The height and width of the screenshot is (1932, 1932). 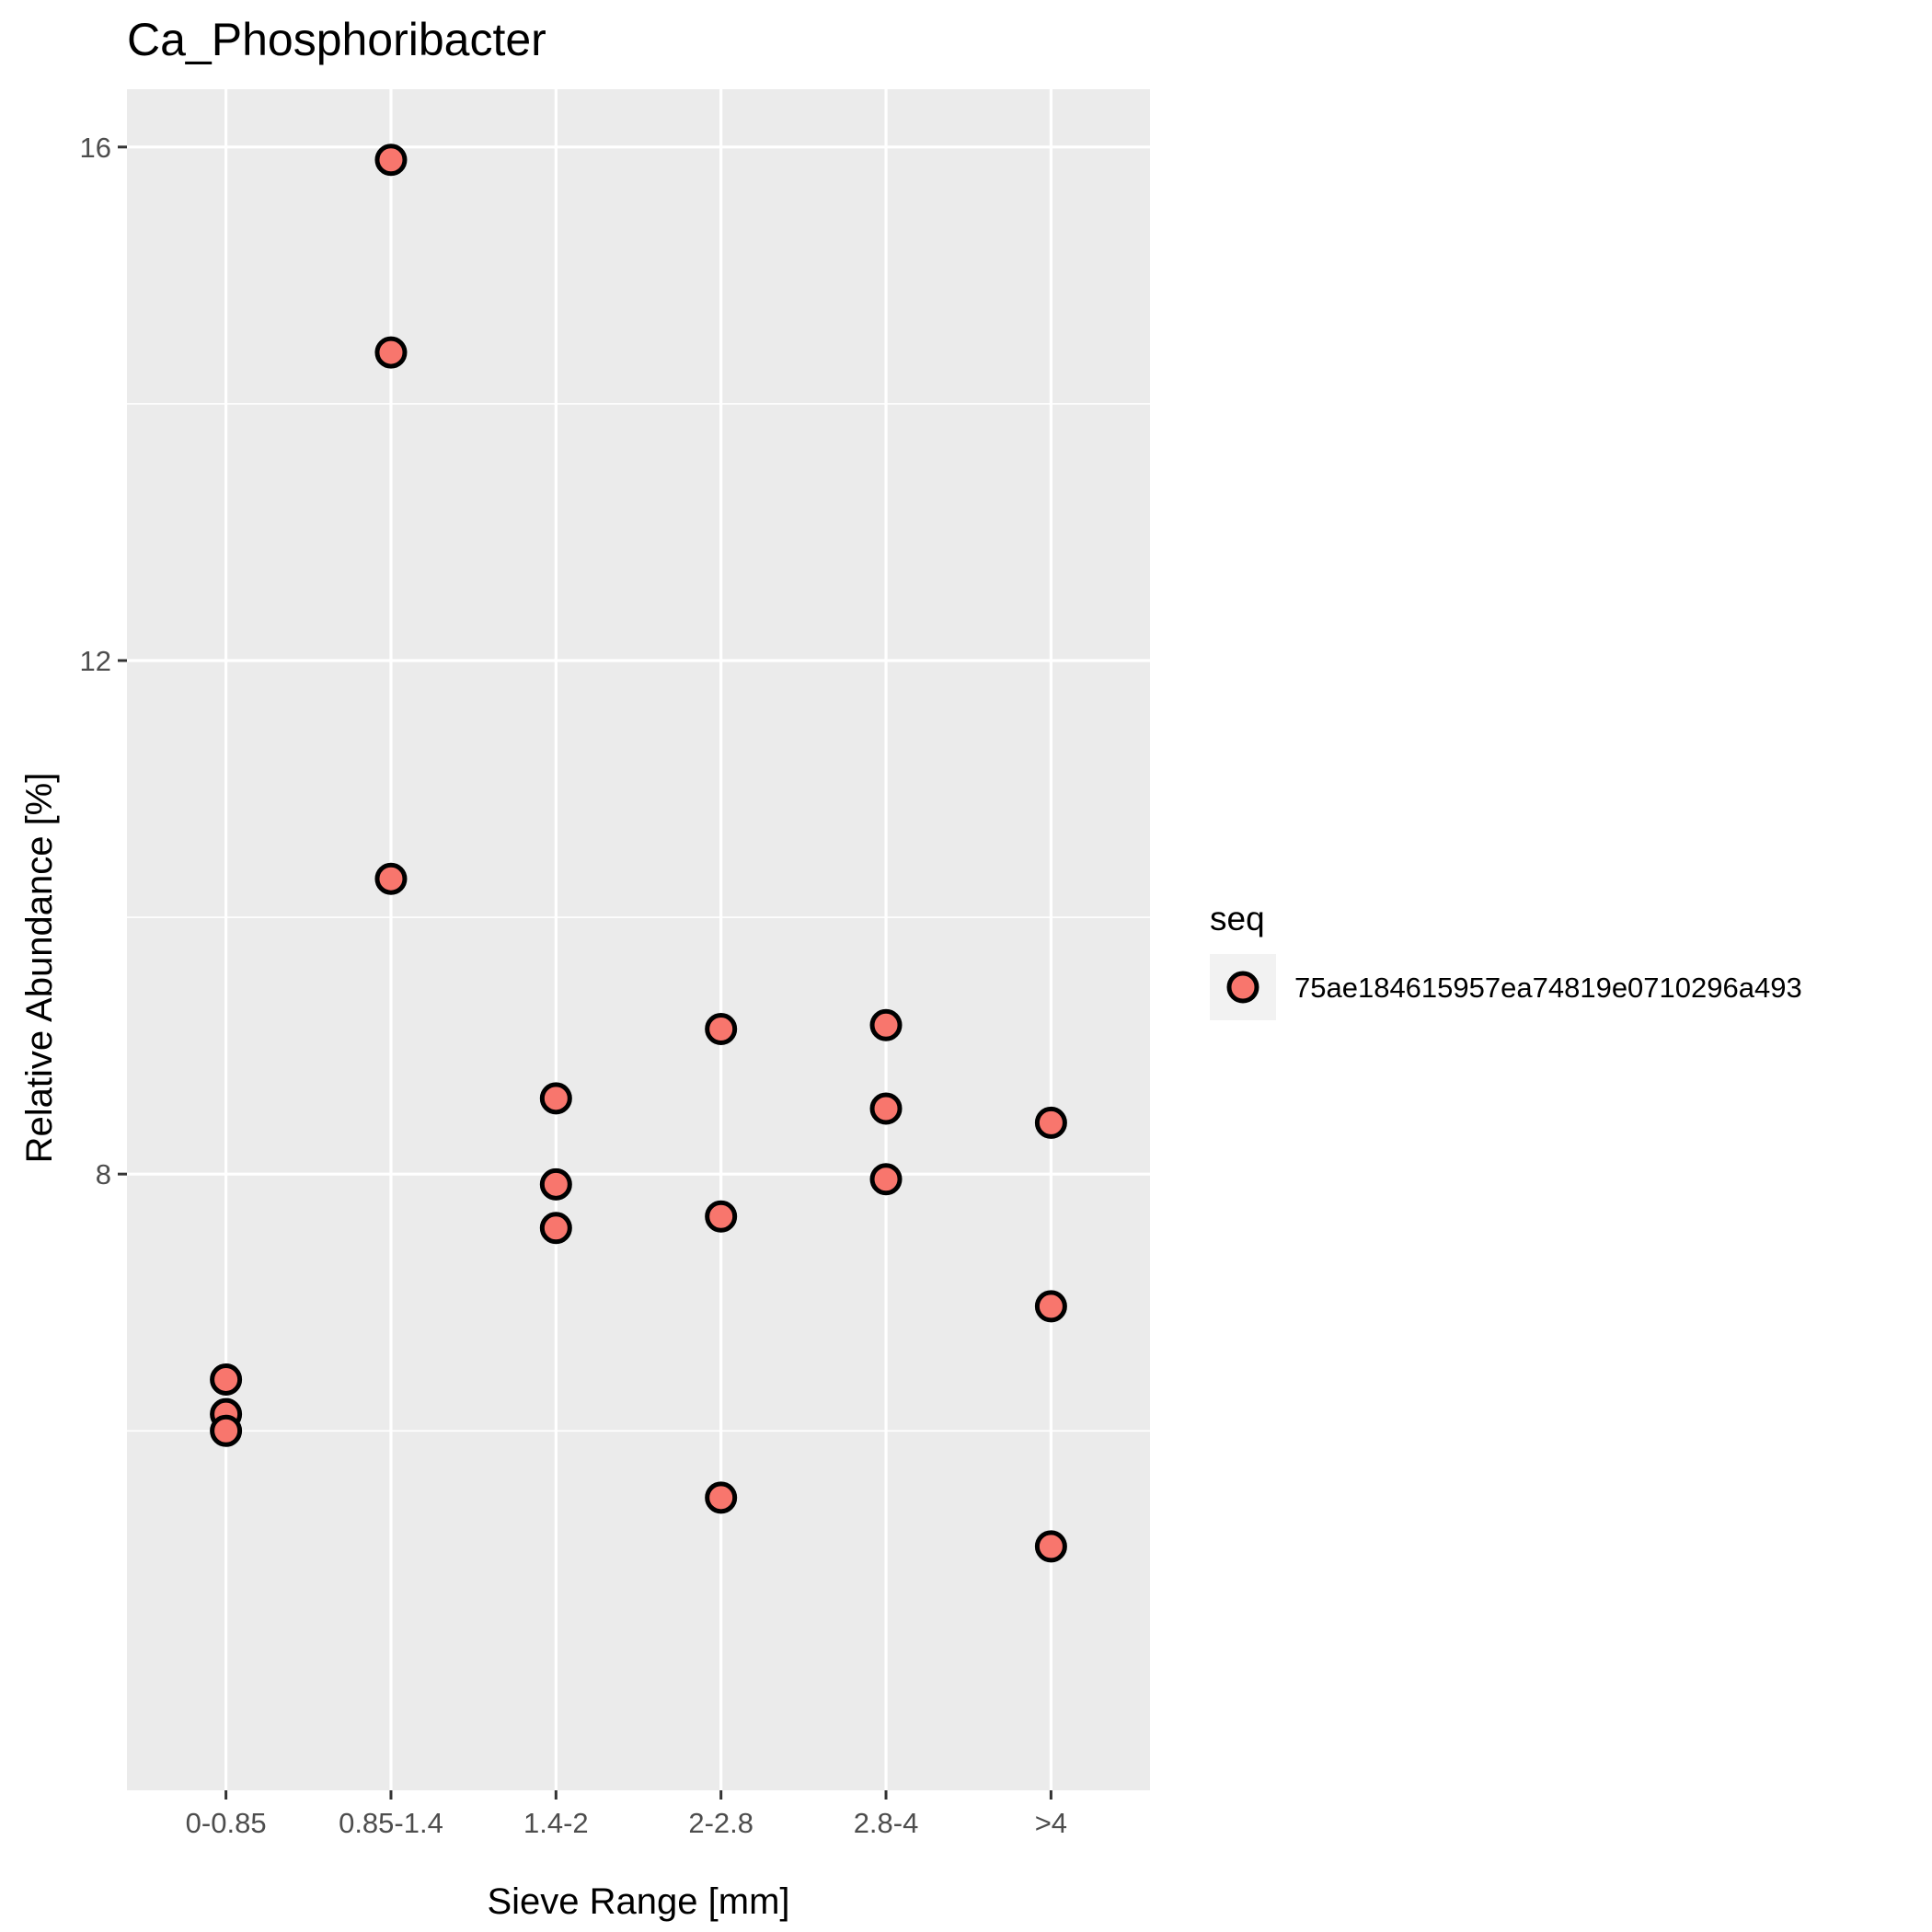 What do you see at coordinates (1237, 918) in the screenshot?
I see `legend-title: seq` at bounding box center [1237, 918].